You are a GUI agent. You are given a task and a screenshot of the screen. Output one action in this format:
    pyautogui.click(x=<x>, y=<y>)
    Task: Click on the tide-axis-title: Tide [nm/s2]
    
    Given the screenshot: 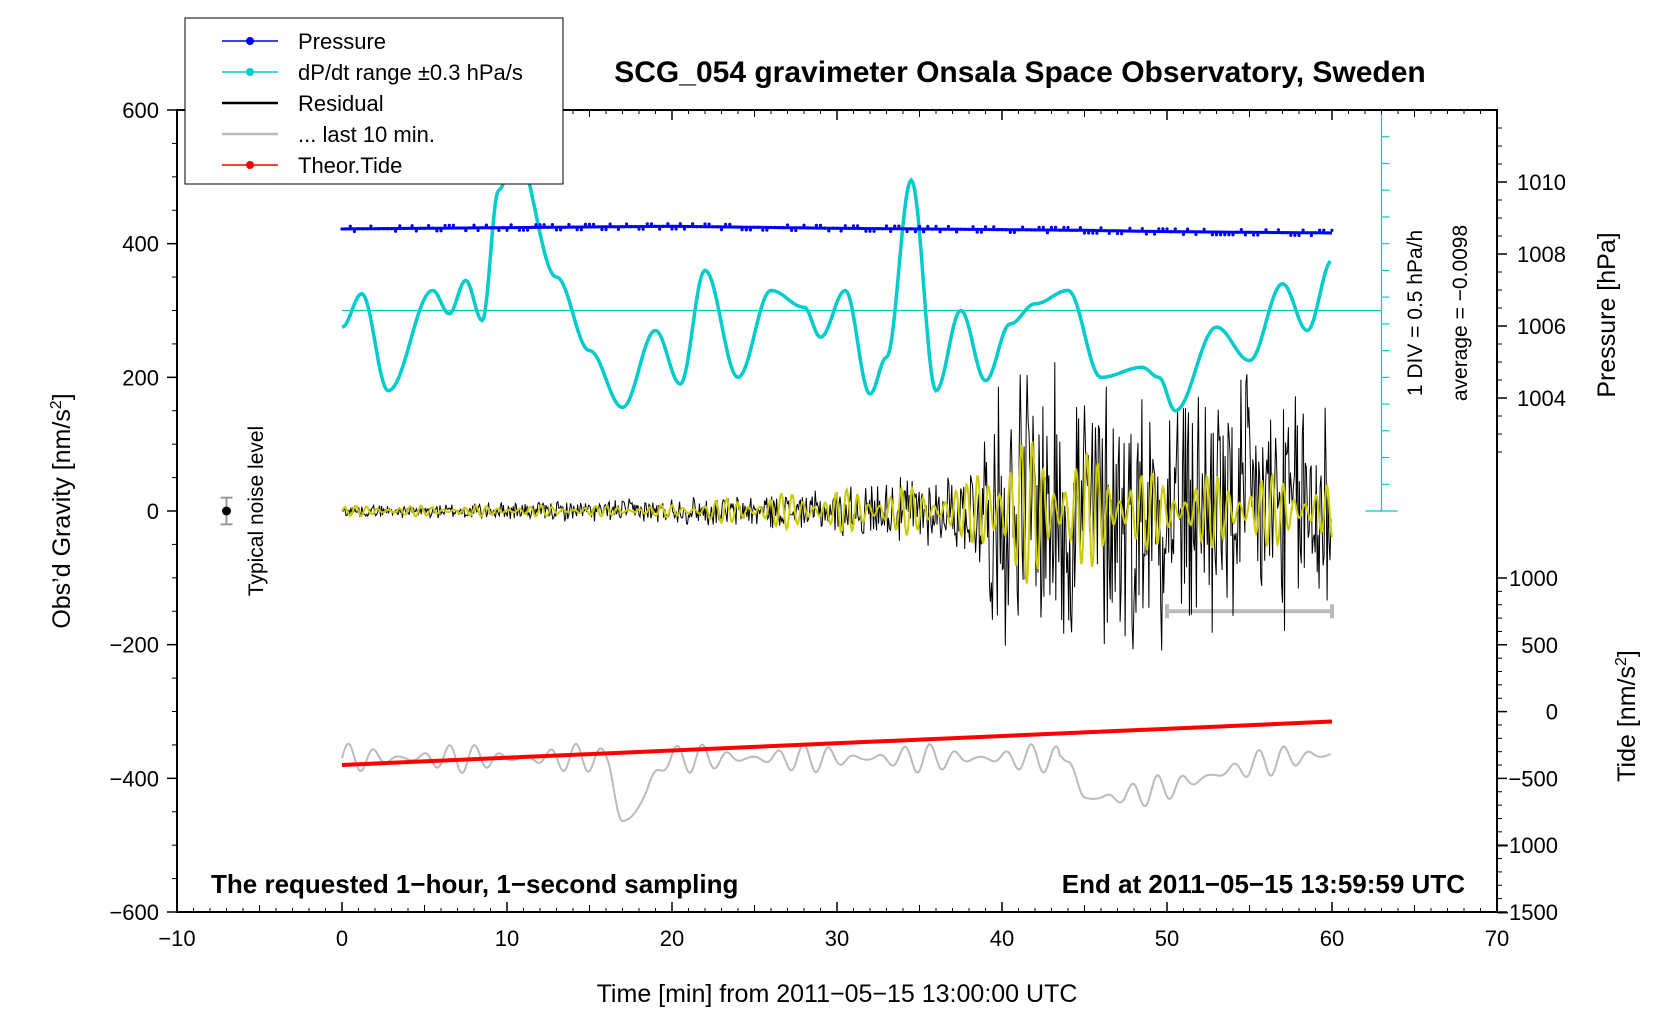 What is the action you would take?
    pyautogui.click(x=1627, y=716)
    